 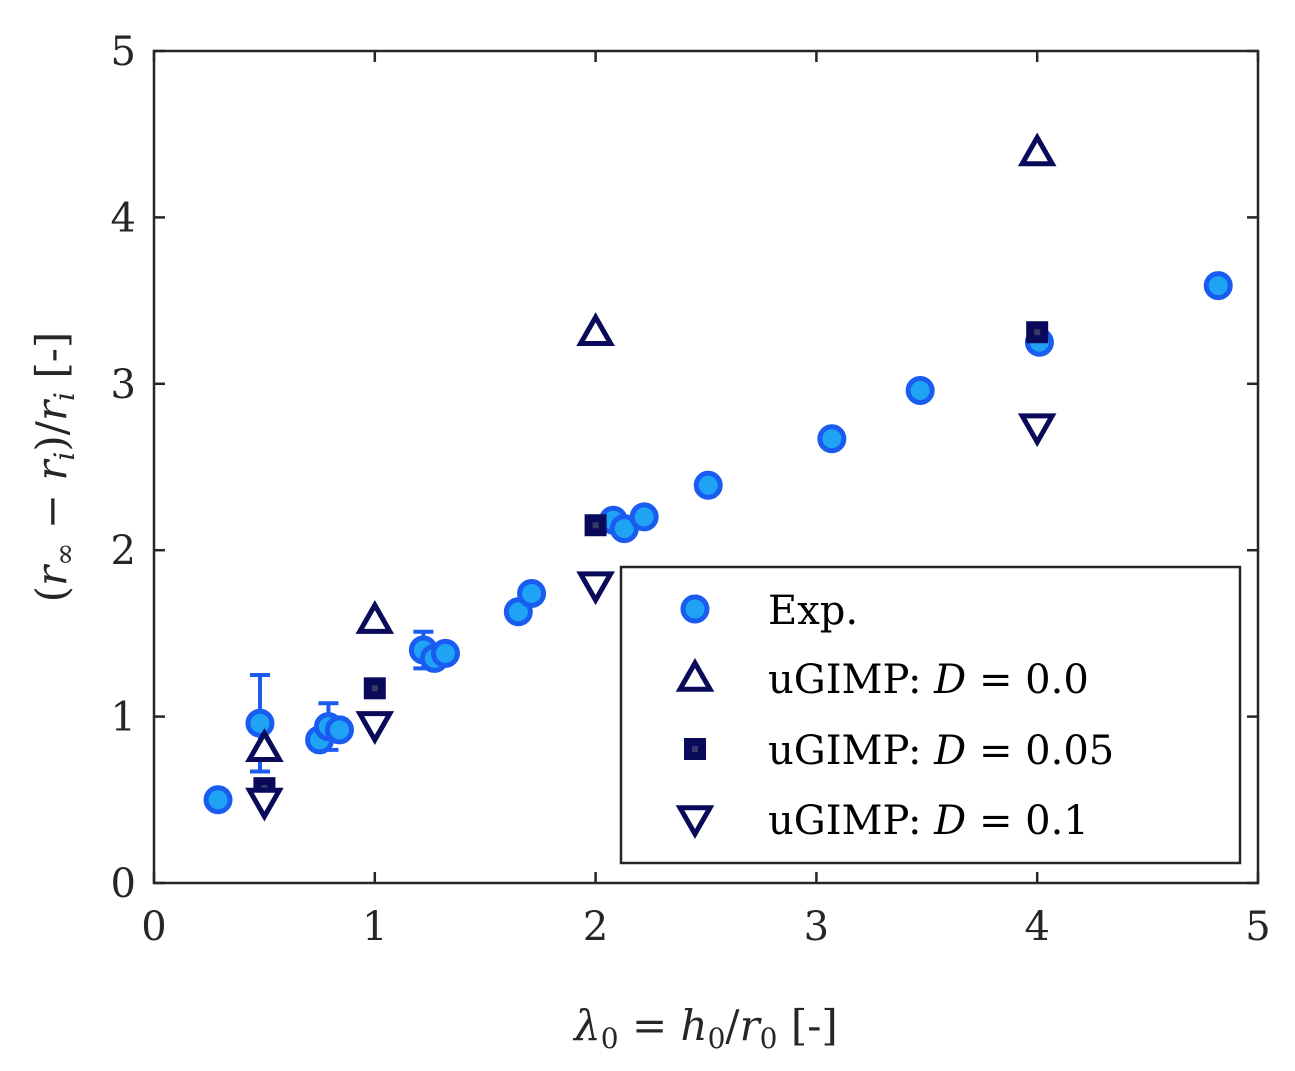 What do you see at coordinates (1027, 680) in the screenshot?
I see `legend-d00-eq: = 0.0` at bounding box center [1027, 680].